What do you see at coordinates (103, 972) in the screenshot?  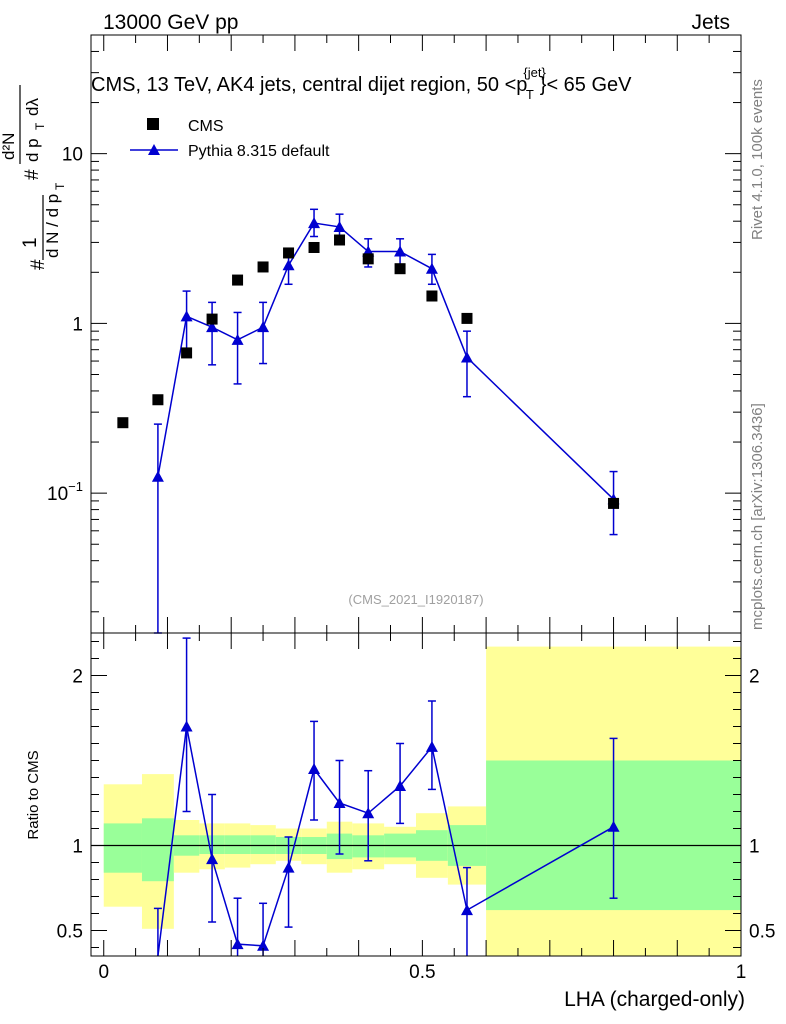 I see `x-tick-label: 0` at bounding box center [103, 972].